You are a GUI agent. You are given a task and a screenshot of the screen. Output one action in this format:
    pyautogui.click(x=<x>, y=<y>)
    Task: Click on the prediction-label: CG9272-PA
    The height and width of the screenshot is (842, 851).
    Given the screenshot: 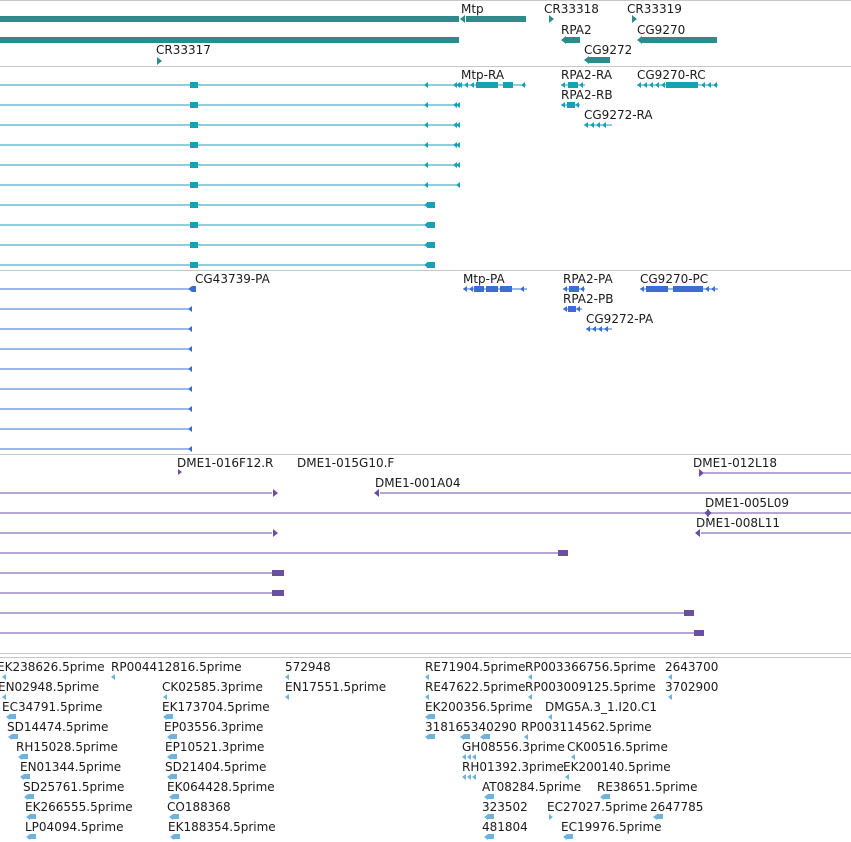 What is the action you would take?
    pyautogui.click(x=620, y=319)
    